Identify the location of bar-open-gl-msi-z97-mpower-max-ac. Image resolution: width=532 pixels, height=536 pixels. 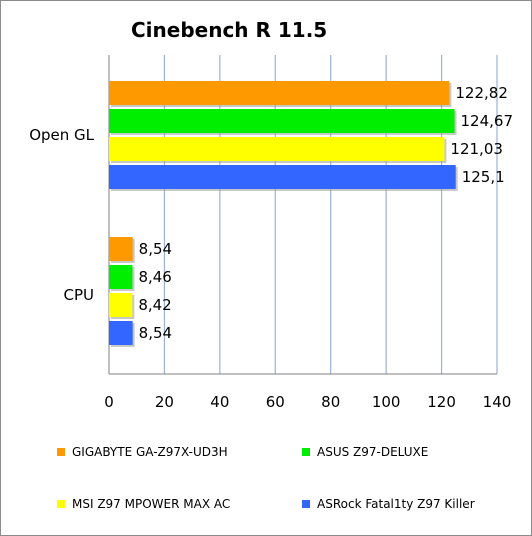
(277, 149).